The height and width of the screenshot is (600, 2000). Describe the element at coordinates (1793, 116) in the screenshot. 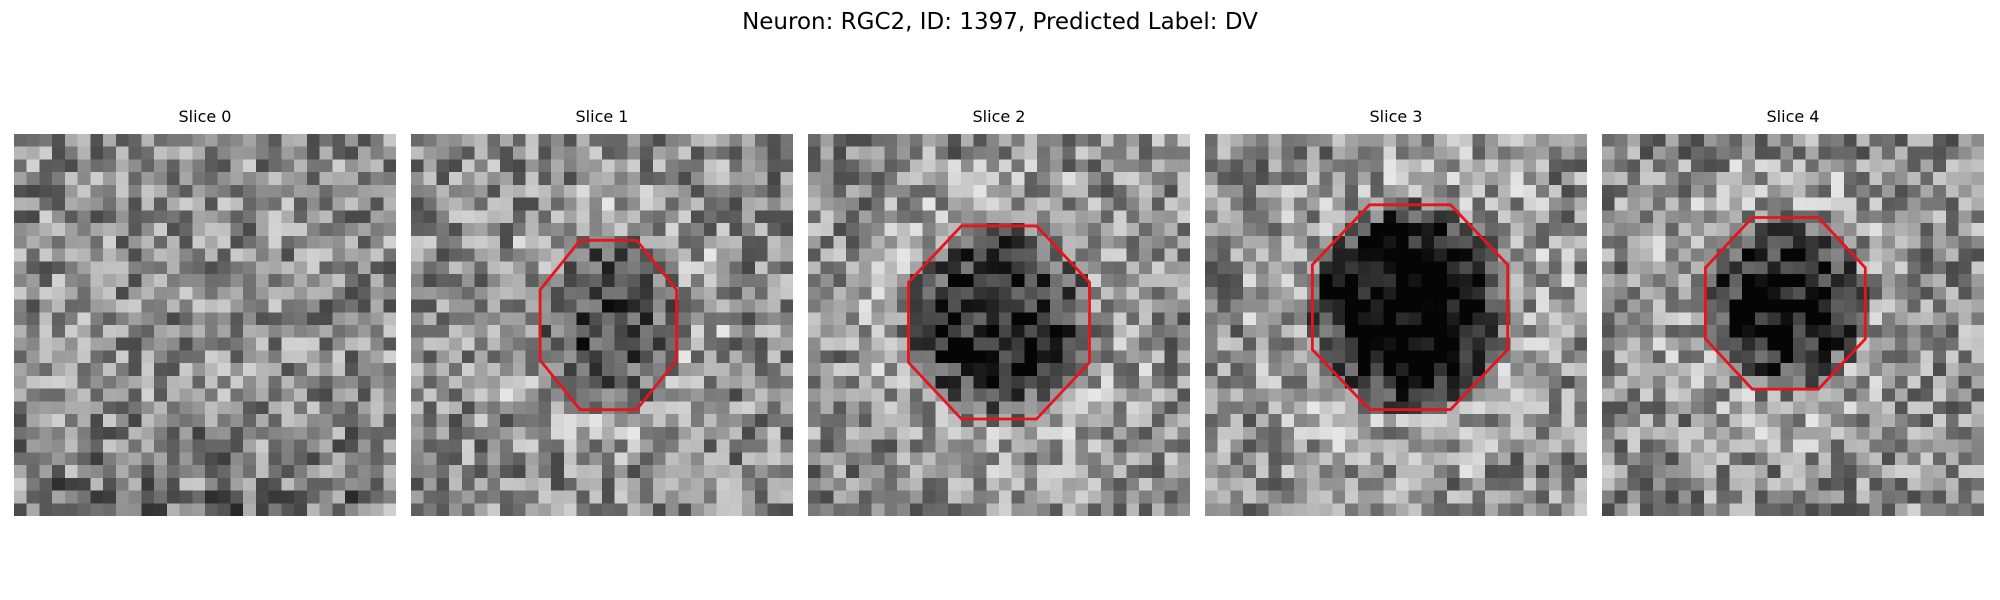

I see `slice-title: Slice 4` at that location.